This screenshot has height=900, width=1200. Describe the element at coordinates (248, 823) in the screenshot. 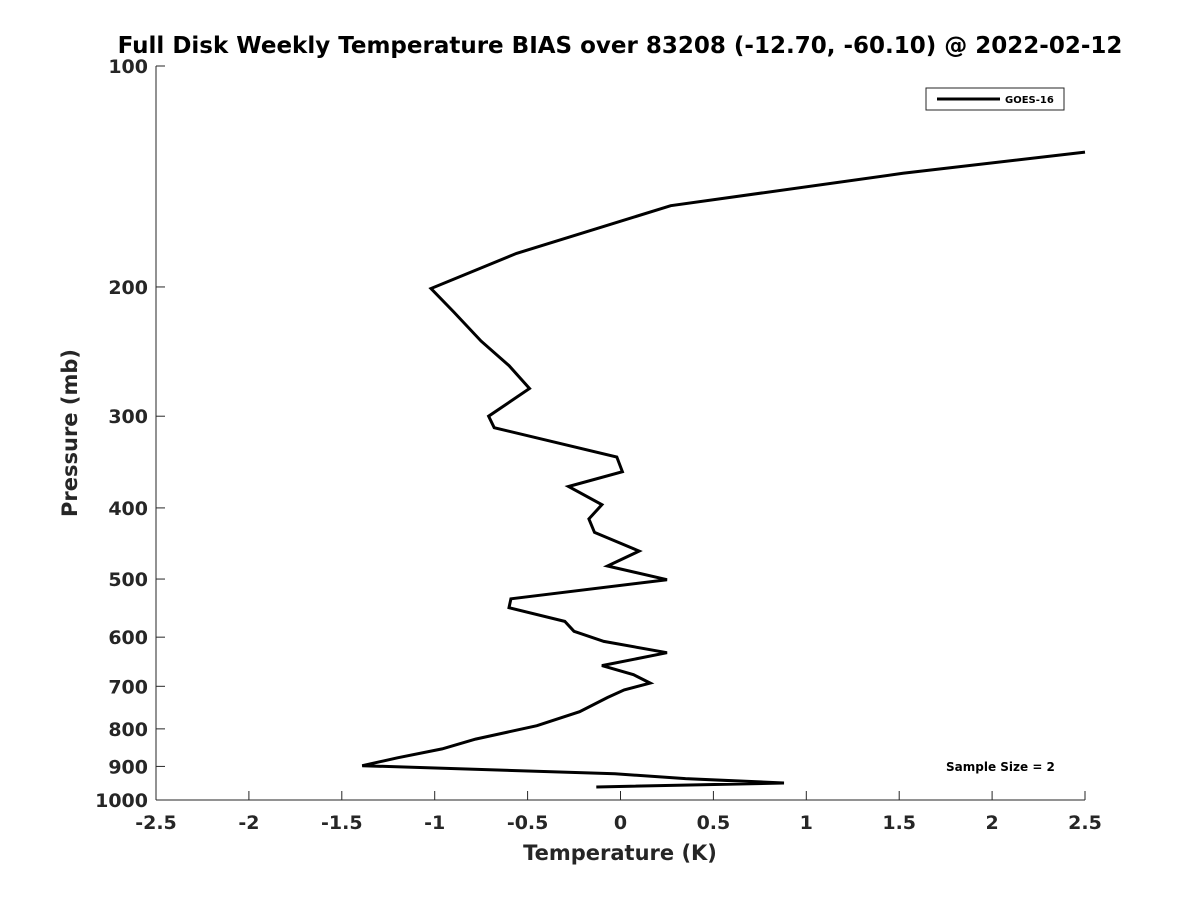

I see `x-tick-label: -2` at that location.